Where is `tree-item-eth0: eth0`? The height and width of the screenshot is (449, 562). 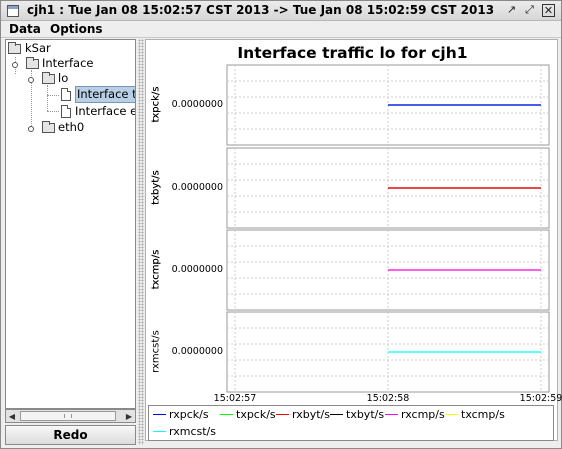 tree-item-eth0: eth0 is located at coordinates (68, 127).